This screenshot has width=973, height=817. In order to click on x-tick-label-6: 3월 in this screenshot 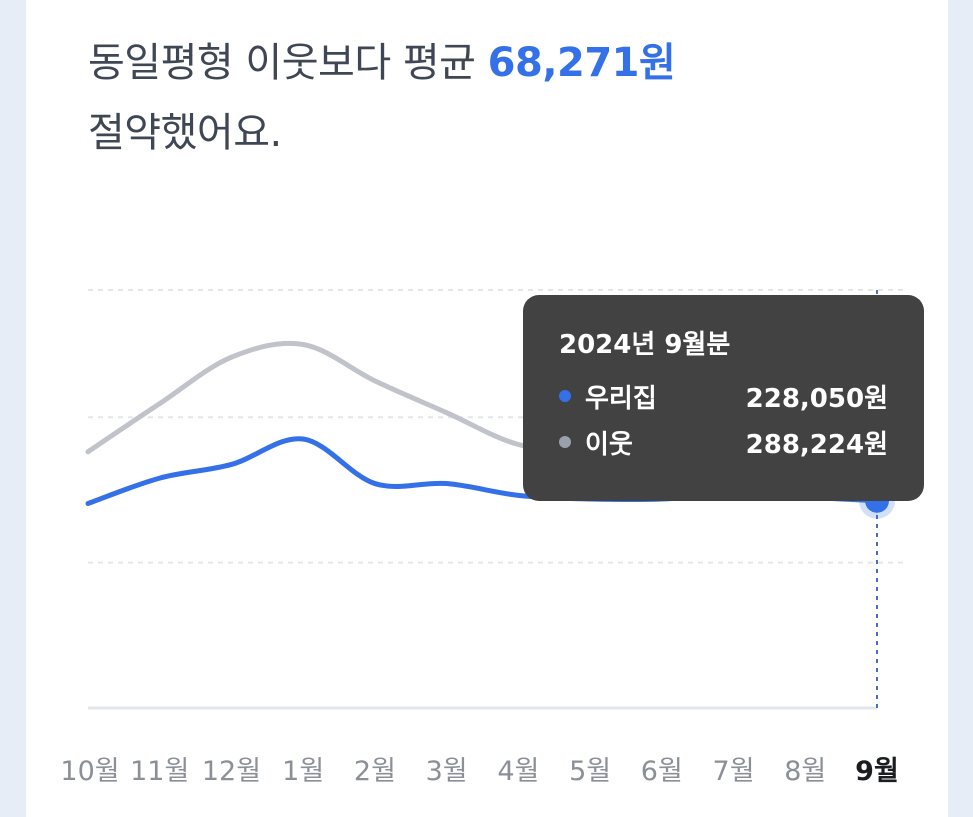, I will do `click(447, 771)`.